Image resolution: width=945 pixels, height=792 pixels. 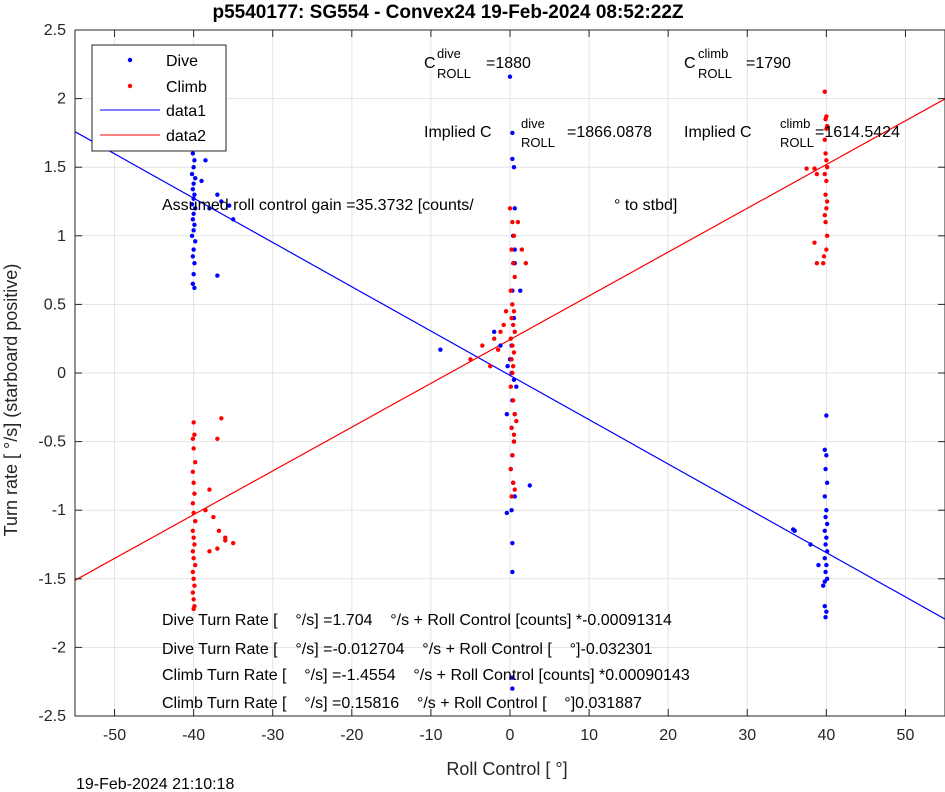 What do you see at coordinates (609, 132) in the screenshot?
I see `implied-dive-value: =1866.0878` at bounding box center [609, 132].